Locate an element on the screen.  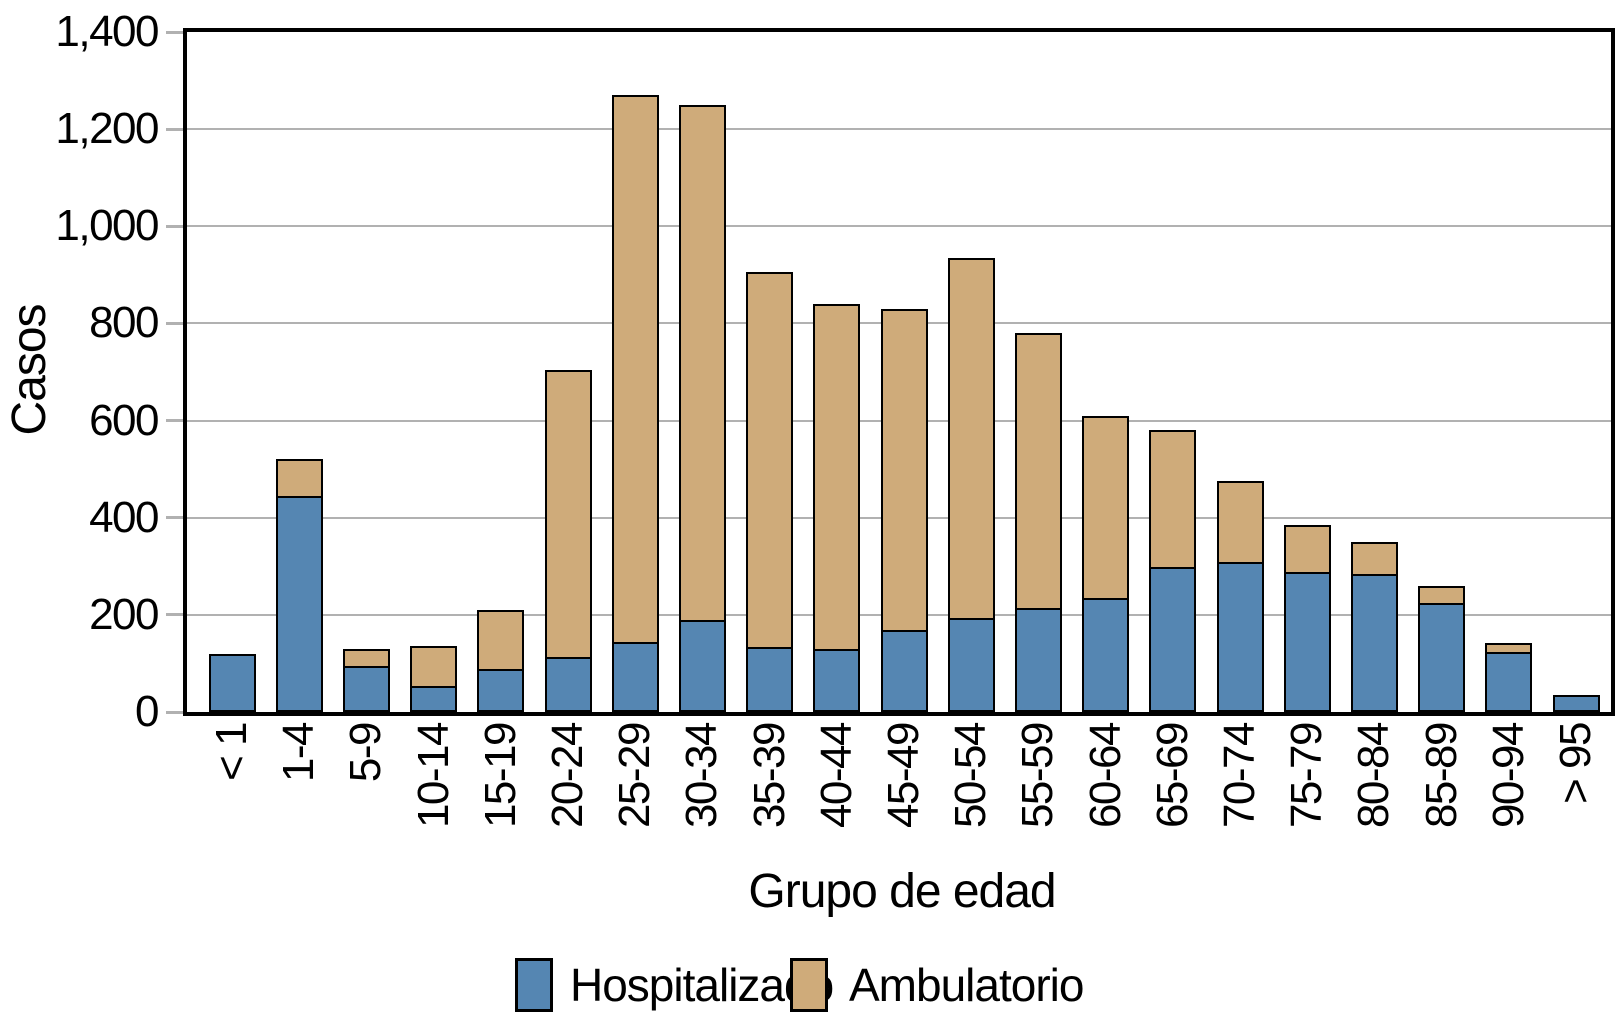
y-tick-label-0: 0 is located at coordinates (147, 711).